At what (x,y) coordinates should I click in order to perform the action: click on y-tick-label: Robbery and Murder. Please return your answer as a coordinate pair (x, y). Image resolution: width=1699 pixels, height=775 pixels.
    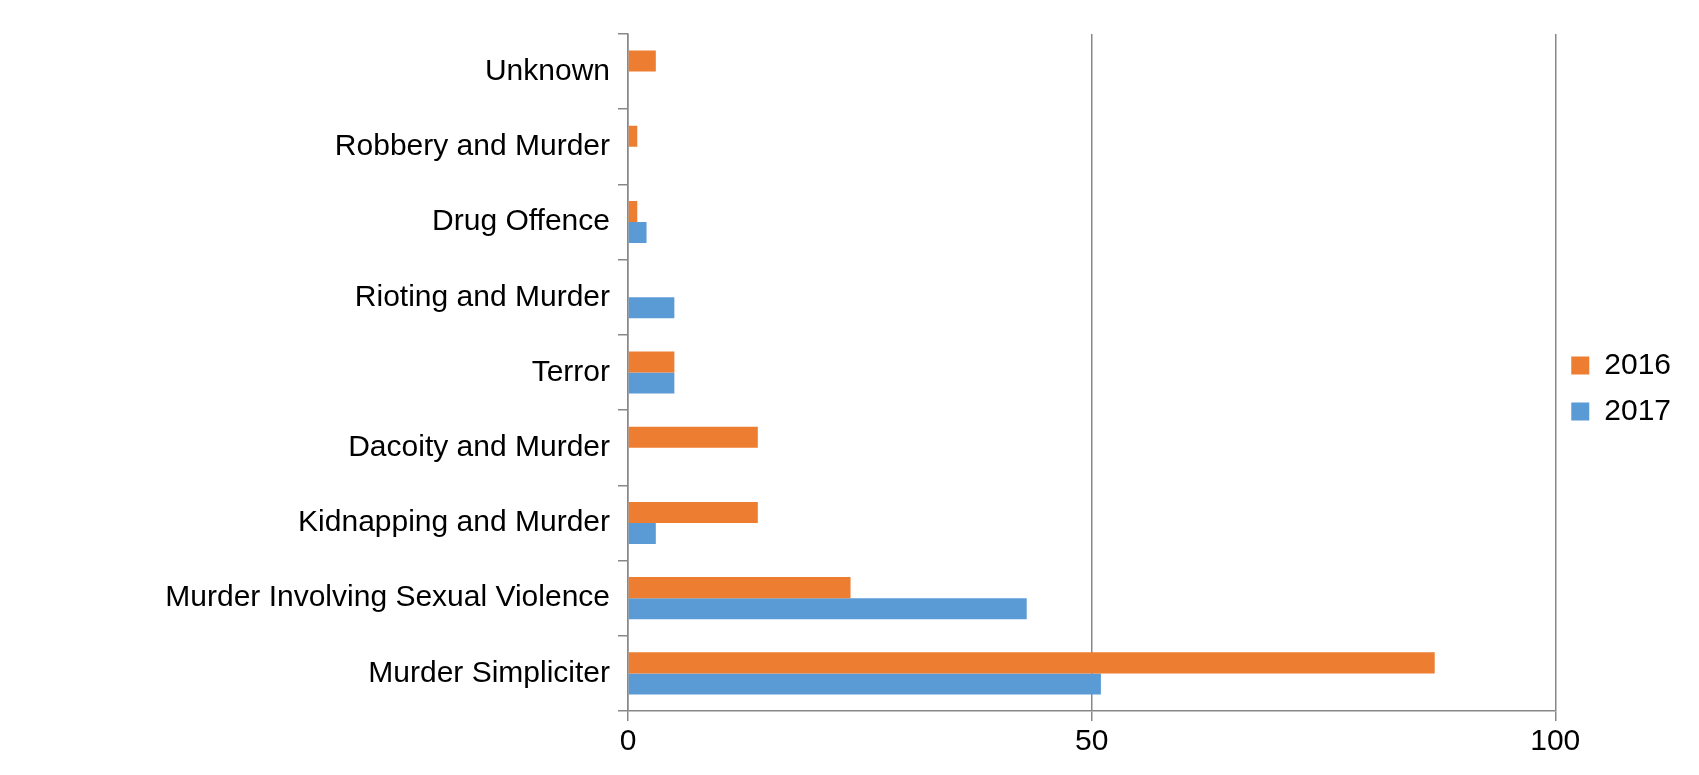
    Looking at the image, I should click on (472, 145).